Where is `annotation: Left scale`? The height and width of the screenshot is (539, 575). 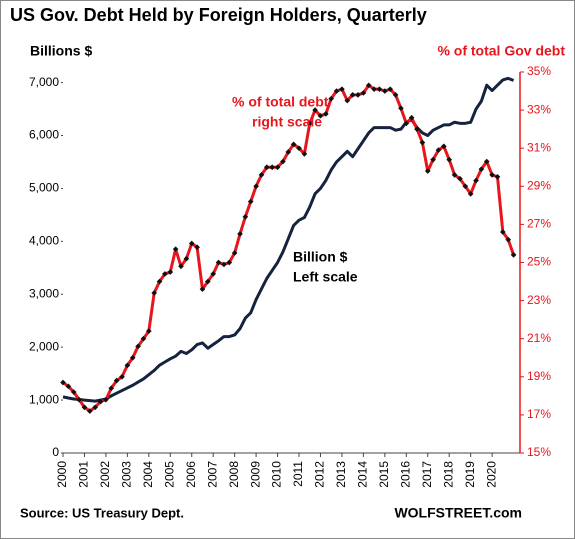
annotation: Left scale is located at coordinates (325, 277).